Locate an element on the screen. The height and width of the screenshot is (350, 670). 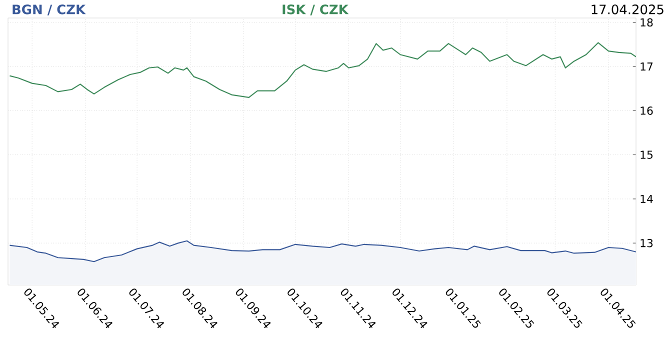
y-tick-label: 14 is located at coordinates (646, 198).